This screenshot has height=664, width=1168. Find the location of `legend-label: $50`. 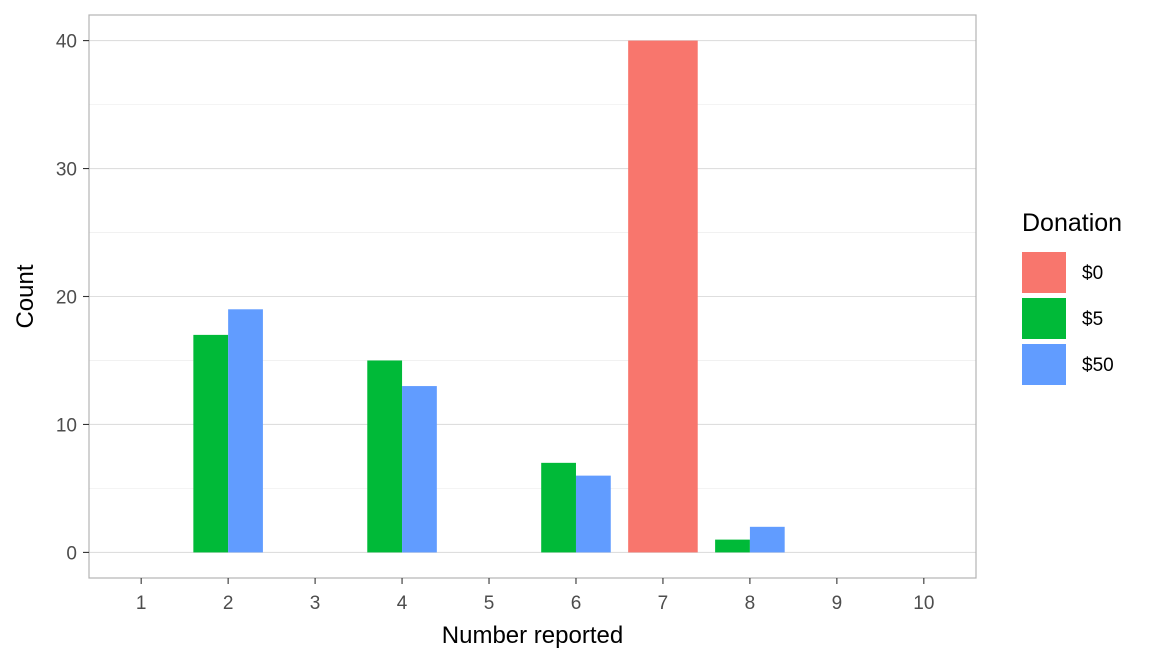

legend-label: $50 is located at coordinates (1098, 365).